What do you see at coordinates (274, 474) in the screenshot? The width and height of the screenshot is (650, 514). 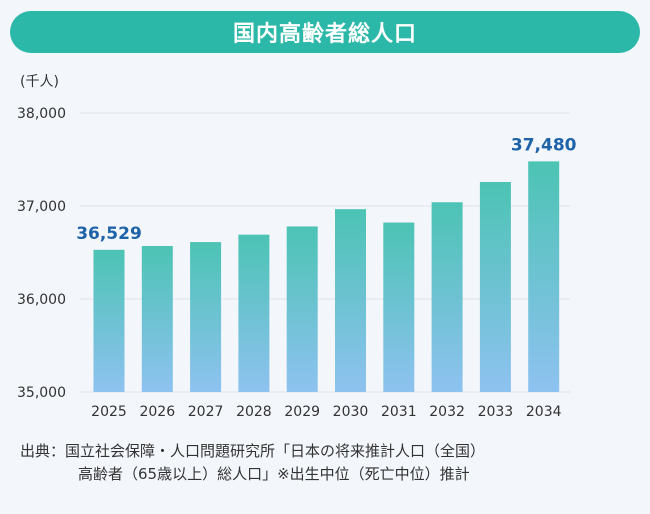 I see `source-line-2: 高齢者（65歳以上）総人口」※出生中位（死亡中位）推計` at bounding box center [274, 474].